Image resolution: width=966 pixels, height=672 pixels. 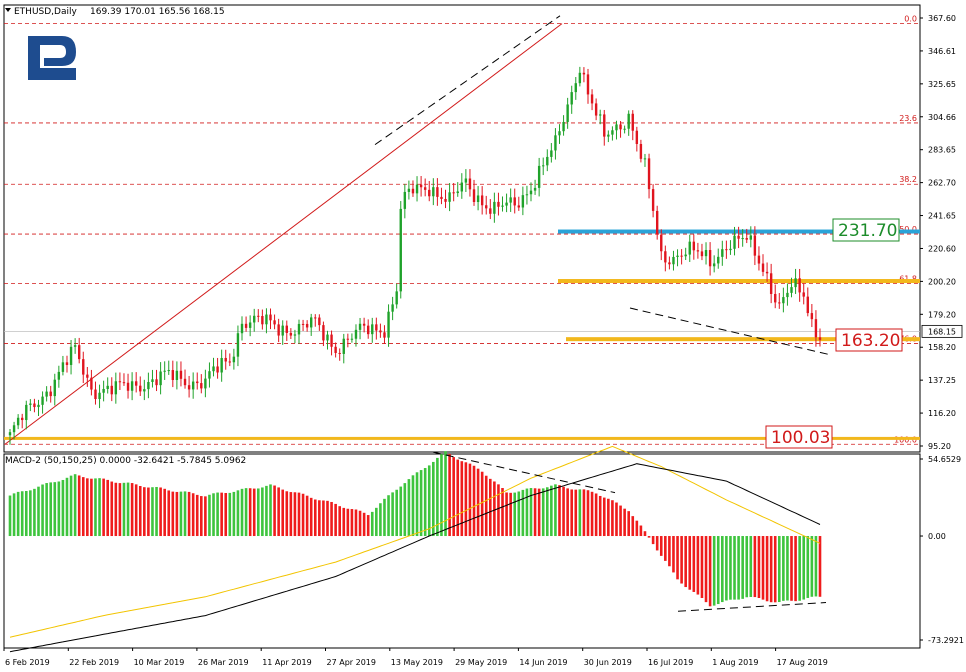 I want to click on price-tick-label: 367.60, so click(x=942, y=18).